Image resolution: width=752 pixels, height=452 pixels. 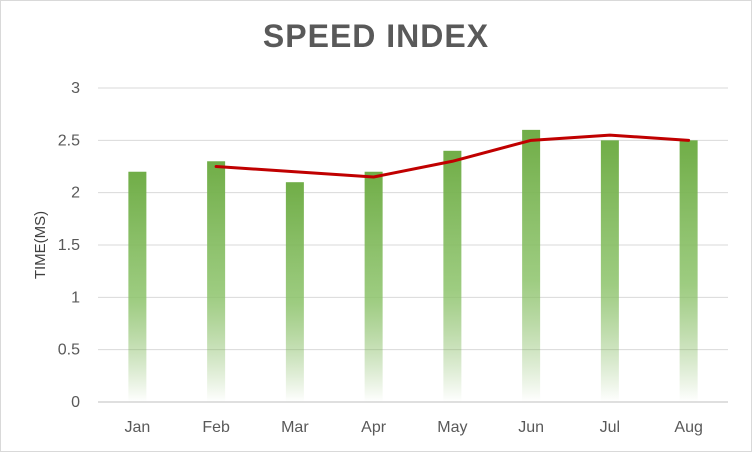 What do you see at coordinates (75, 88) in the screenshot?
I see `y-tick-label: 3` at bounding box center [75, 88].